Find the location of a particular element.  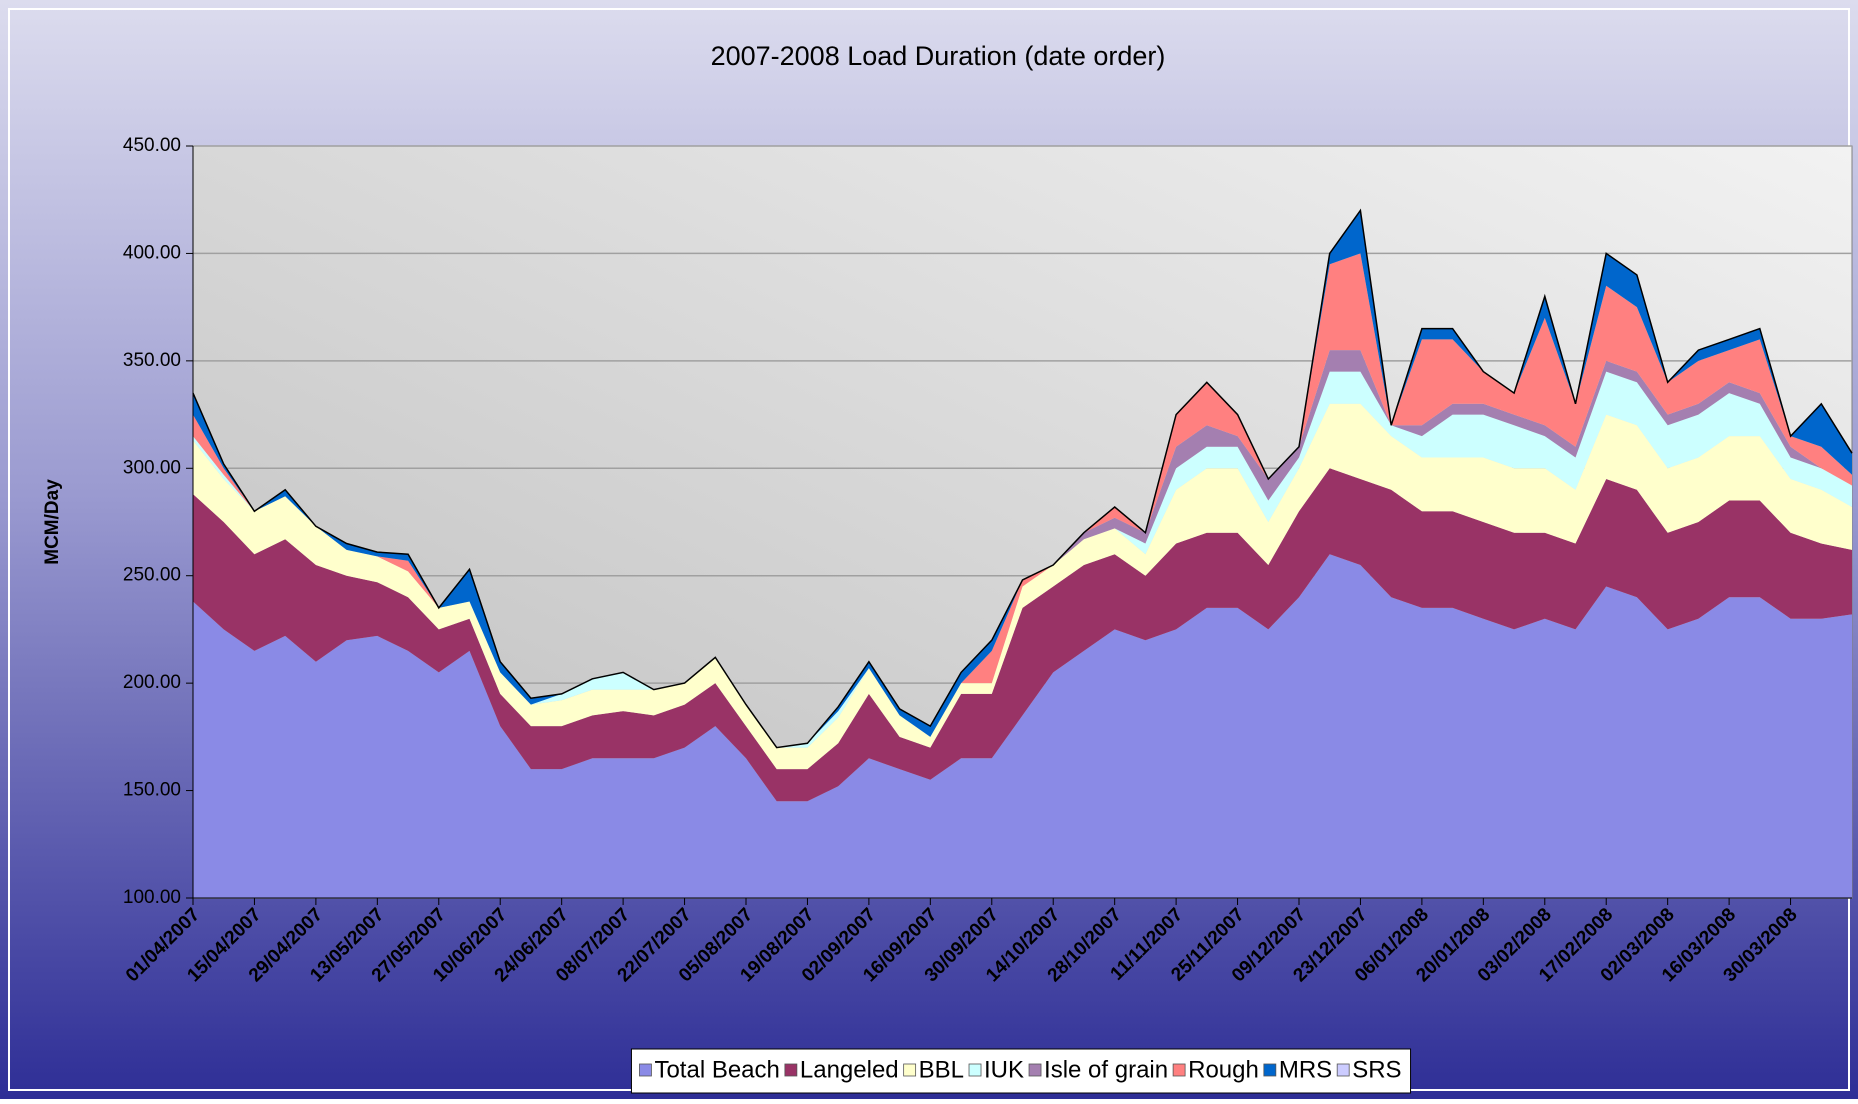

legend-label: Rough is located at coordinates (1223, 1069).